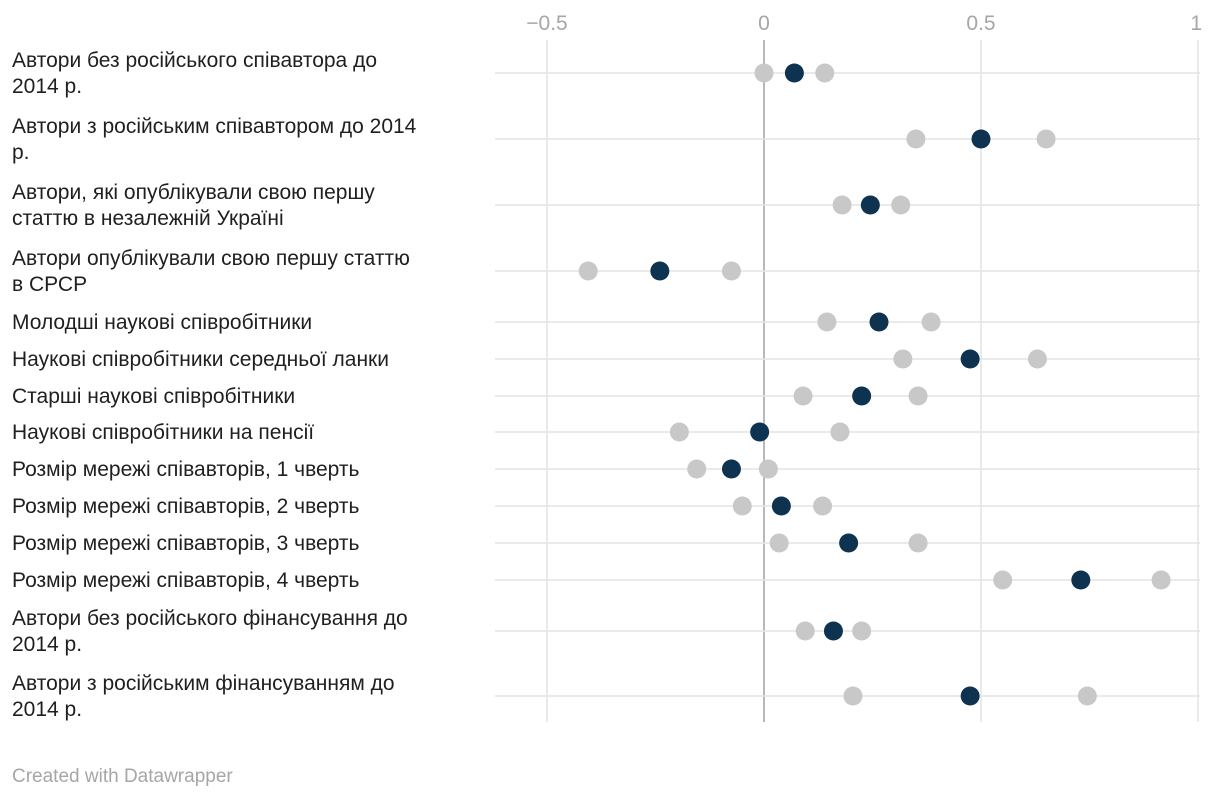 This screenshot has width=1220, height=802. I want to click on row-label: Наукові співробітники на пенсії, so click(163, 432).